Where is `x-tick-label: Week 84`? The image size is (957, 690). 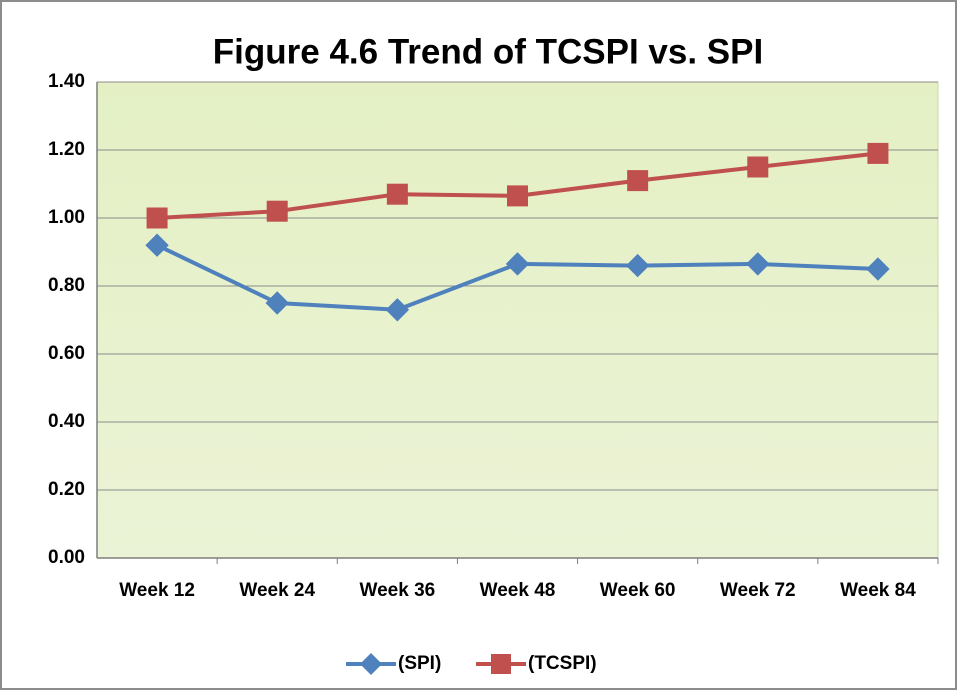 x-tick-label: Week 84 is located at coordinates (878, 590).